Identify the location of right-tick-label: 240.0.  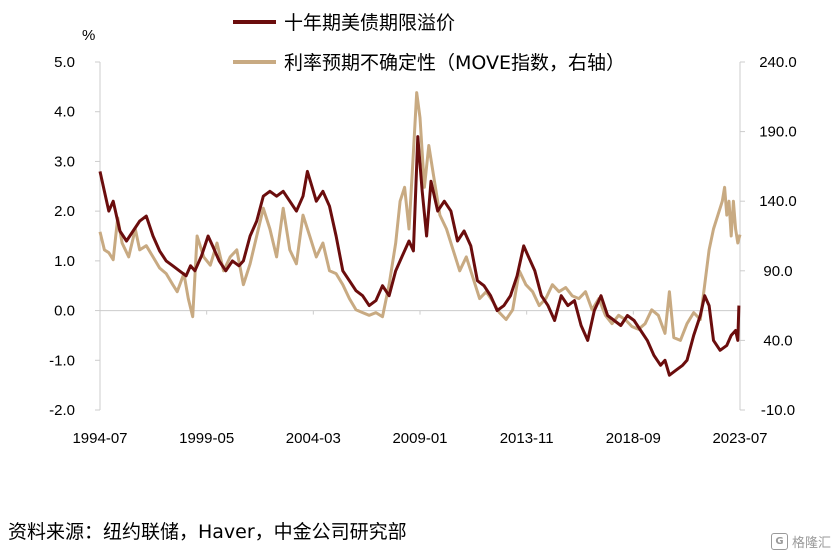
(778, 62).